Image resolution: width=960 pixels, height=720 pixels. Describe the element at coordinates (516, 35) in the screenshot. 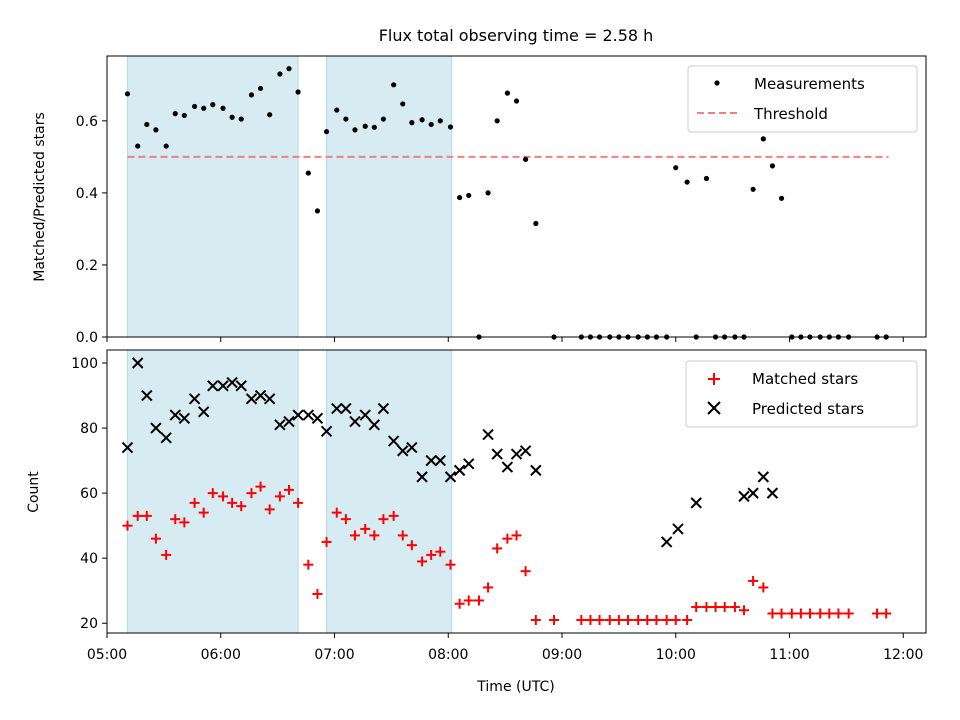

I see `top-chart-title: Flux total observing time = 2.58 h` at that location.